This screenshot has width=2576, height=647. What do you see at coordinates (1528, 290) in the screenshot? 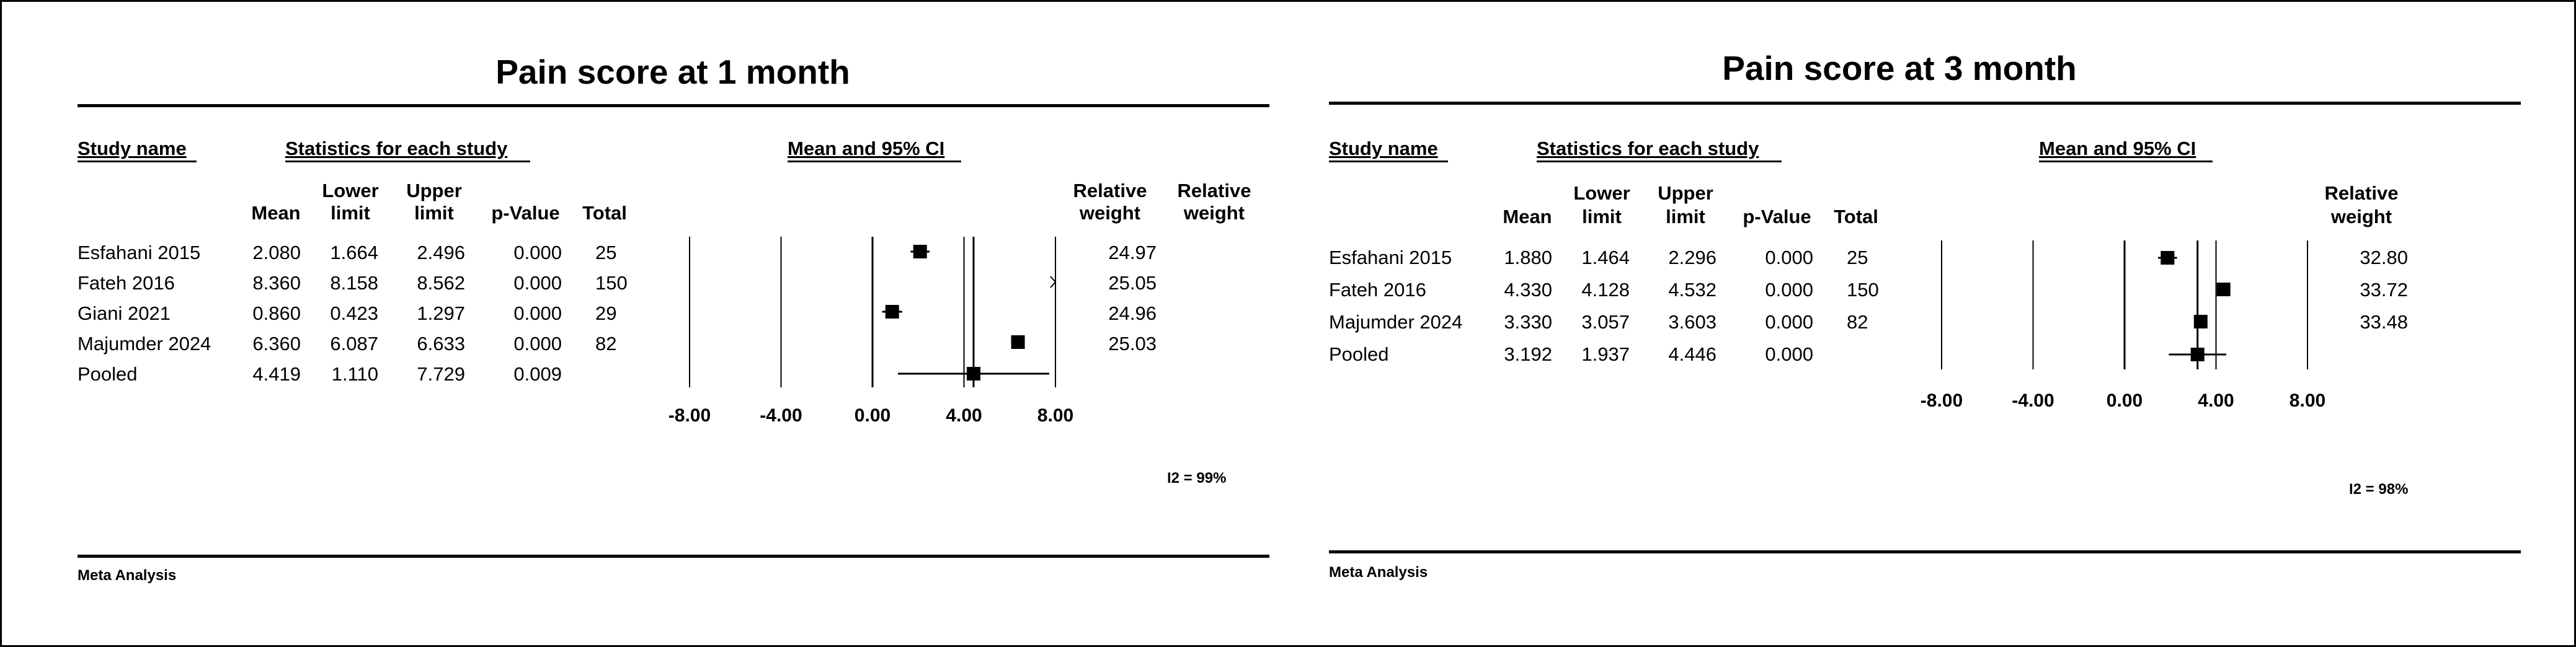
I see `mean-value: 4.330` at bounding box center [1528, 290].